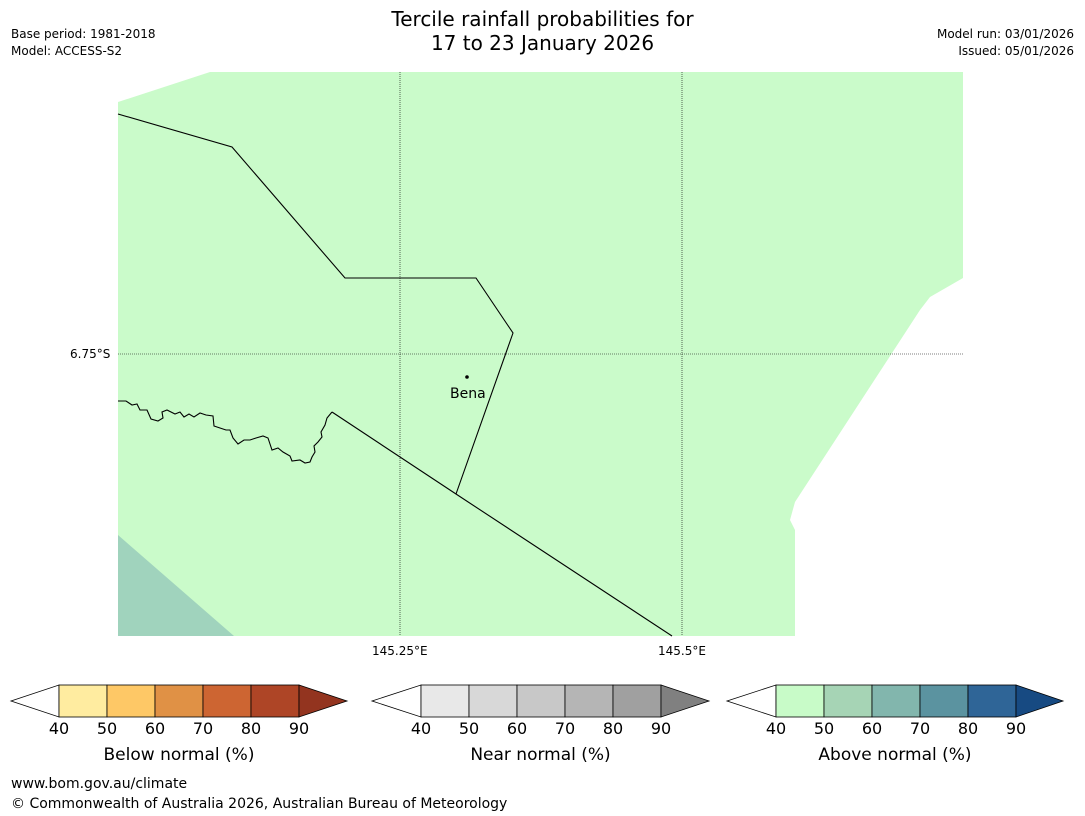  What do you see at coordinates (1040, 701) in the screenshot?
I see `colorbar-2-high-extension` at bounding box center [1040, 701].